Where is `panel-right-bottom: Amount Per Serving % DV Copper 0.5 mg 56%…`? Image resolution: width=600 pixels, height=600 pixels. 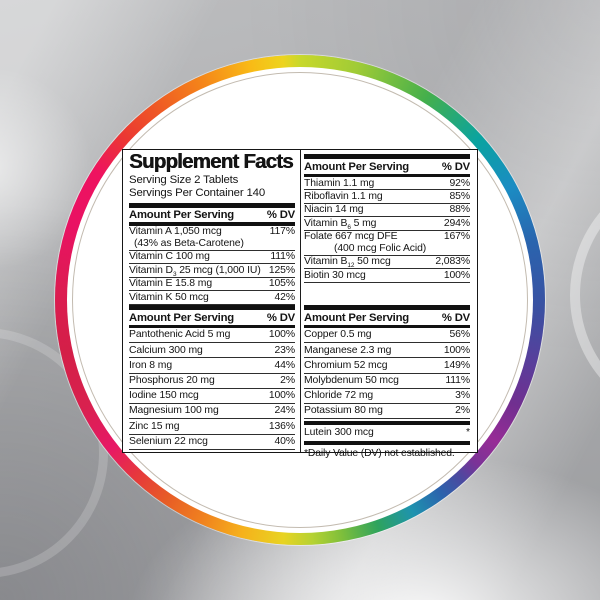 panel-right-bottom: Amount Per Serving % DV Copper 0.5 mg 56%… is located at coordinates (387, 382).